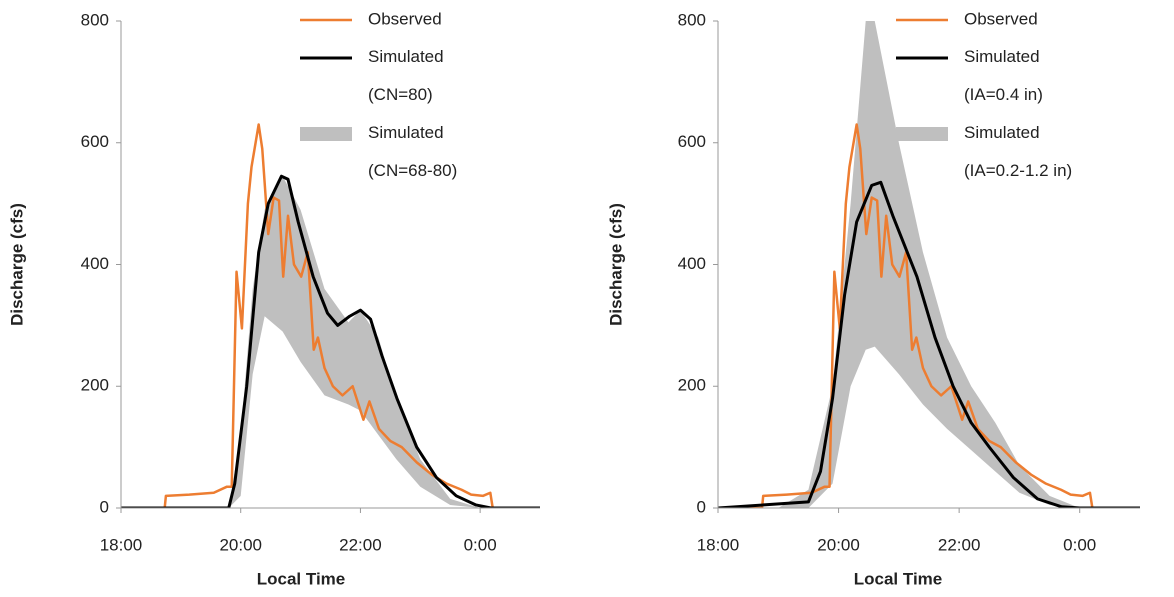 This screenshot has width=1174, height=597. What do you see at coordinates (412, 170) in the screenshot?
I see `legend-line: (CN=68-80)` at bounding box center [412, 170].